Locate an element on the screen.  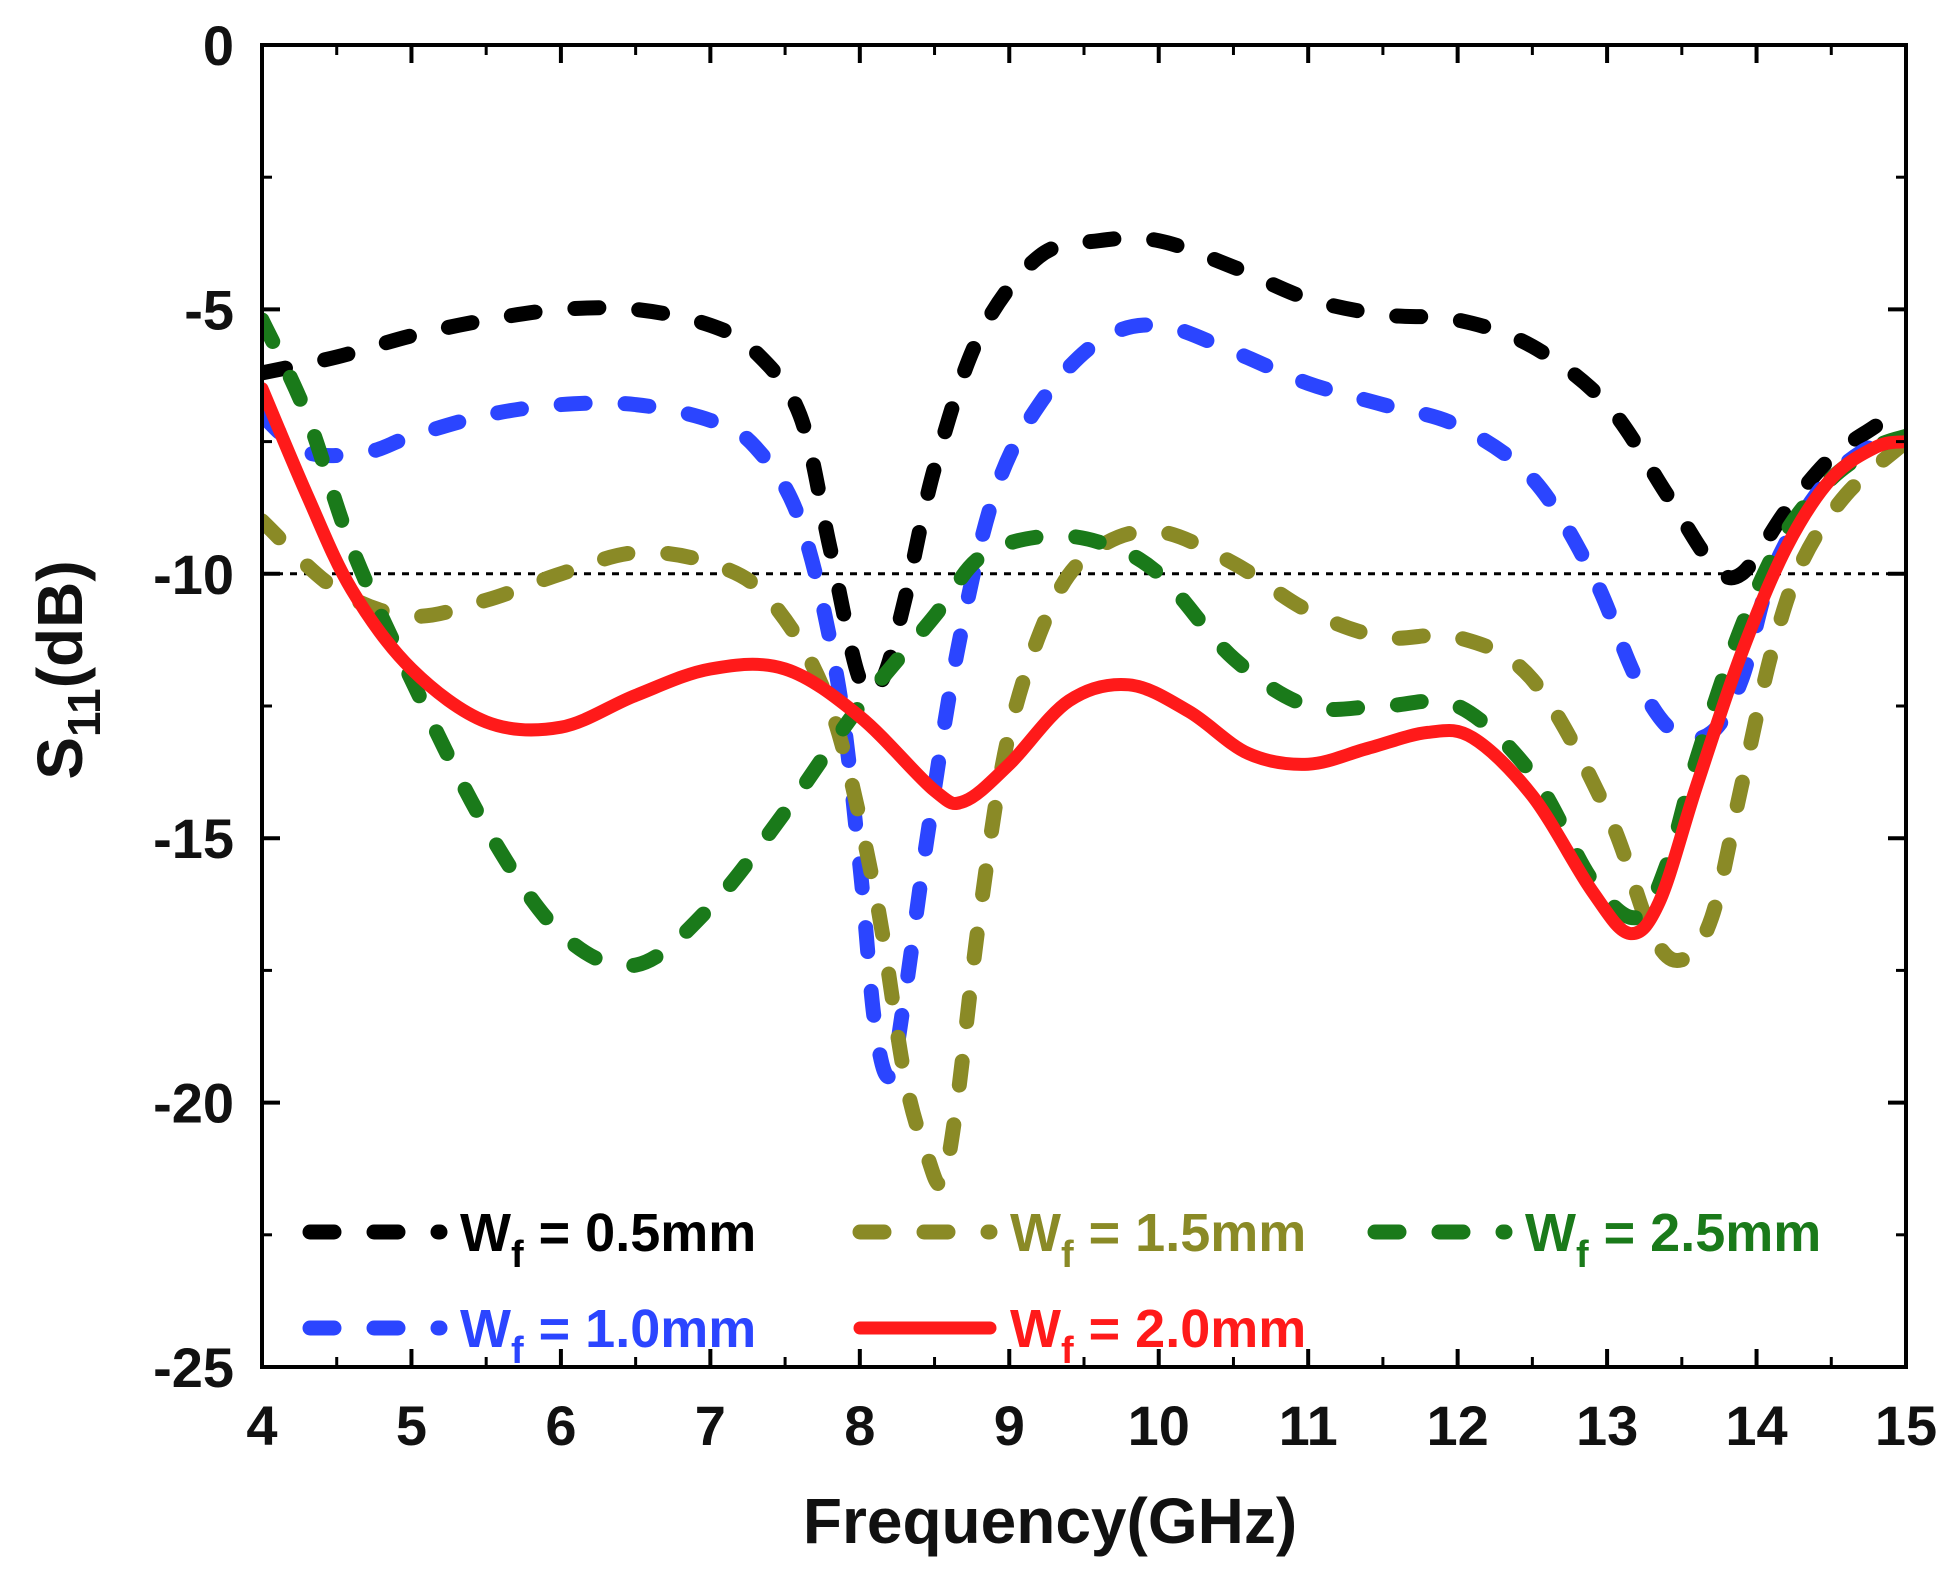
legend-label: Wf = 1.0mm is located at coordinates (608, 1335).